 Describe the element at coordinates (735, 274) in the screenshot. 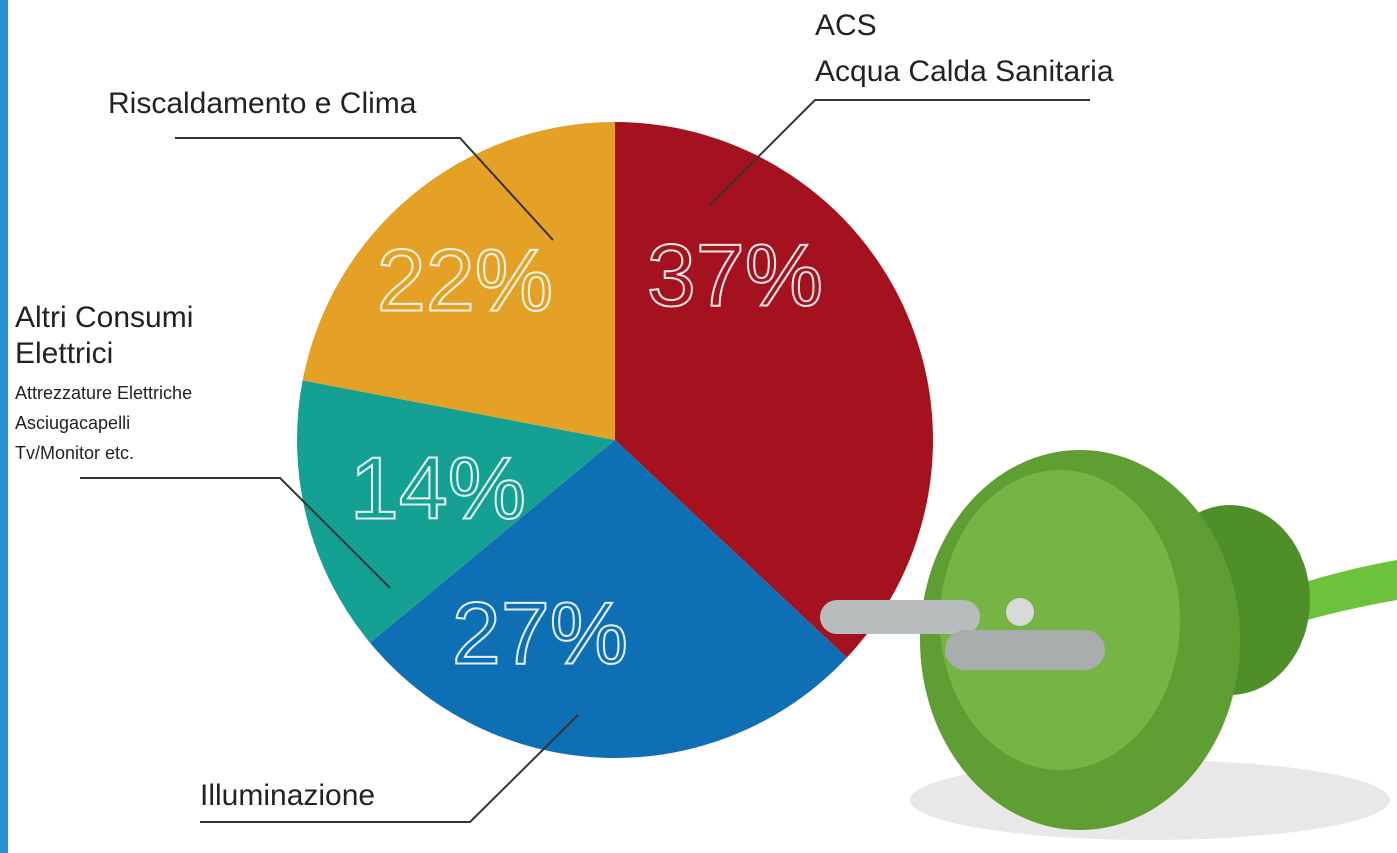

I see `value-label: 37%` at that location.